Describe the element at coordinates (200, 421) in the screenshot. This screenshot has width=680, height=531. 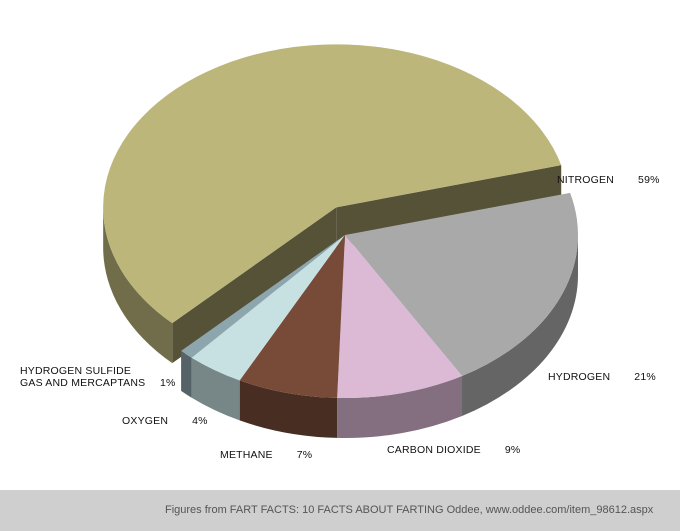
I see `value-label: 4%` at that location.